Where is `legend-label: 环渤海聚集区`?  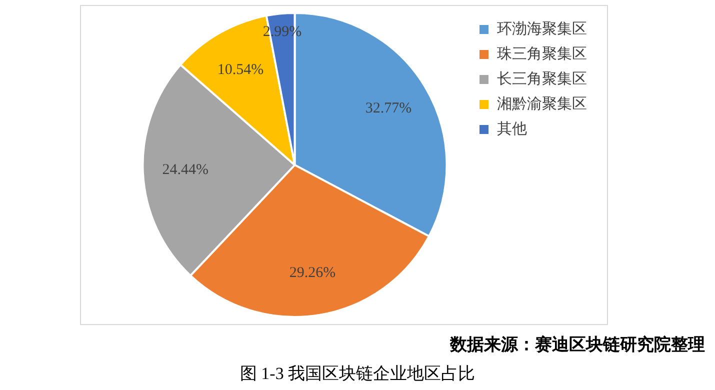 legend-label: 环渤海聚集区 is located at coordinates (542, 29).